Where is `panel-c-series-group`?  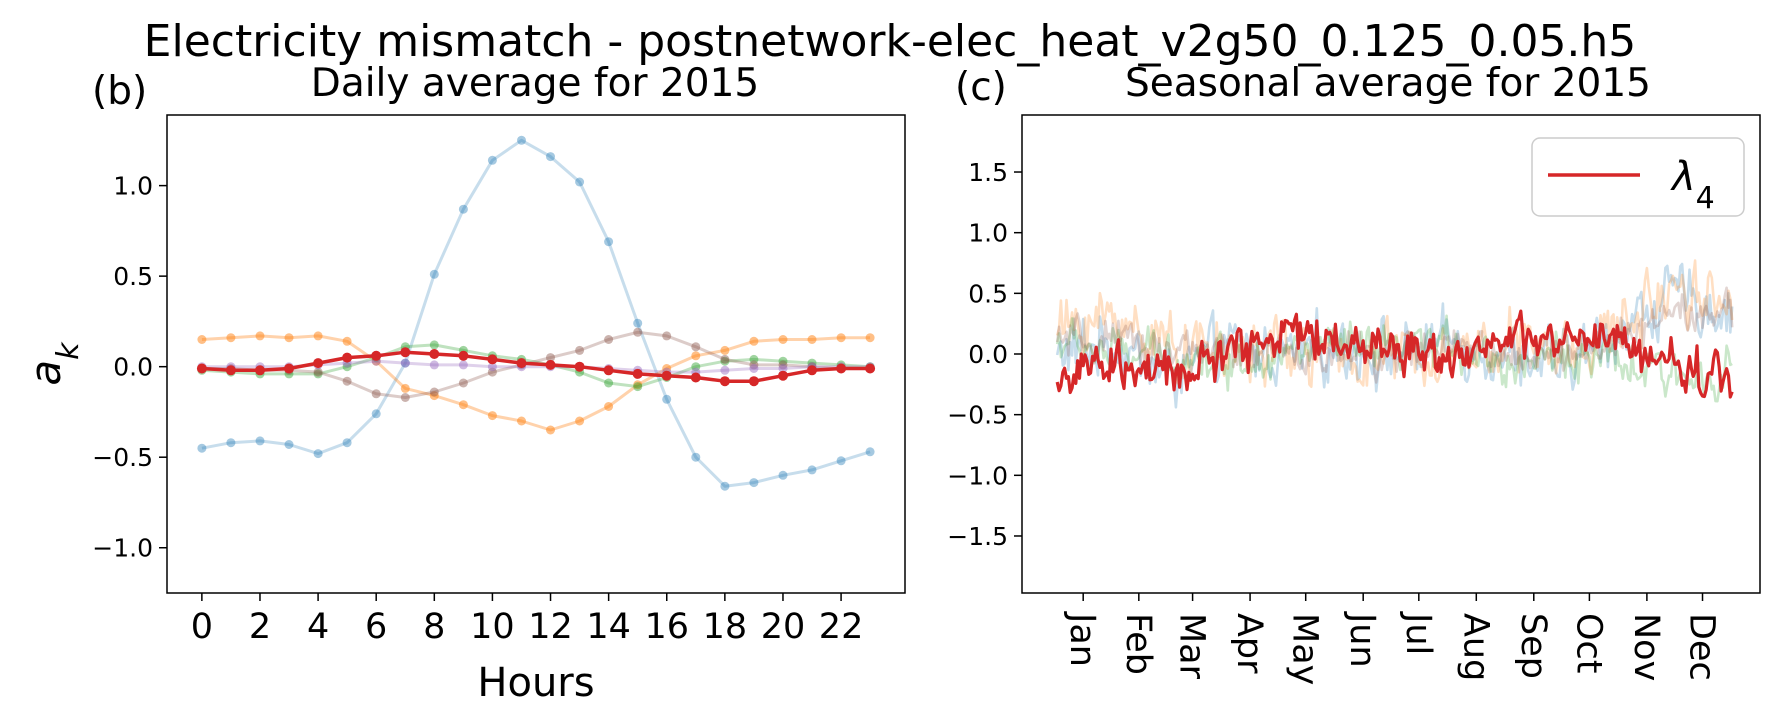
panel-c-series-group is located at coordinates (1394, 334).